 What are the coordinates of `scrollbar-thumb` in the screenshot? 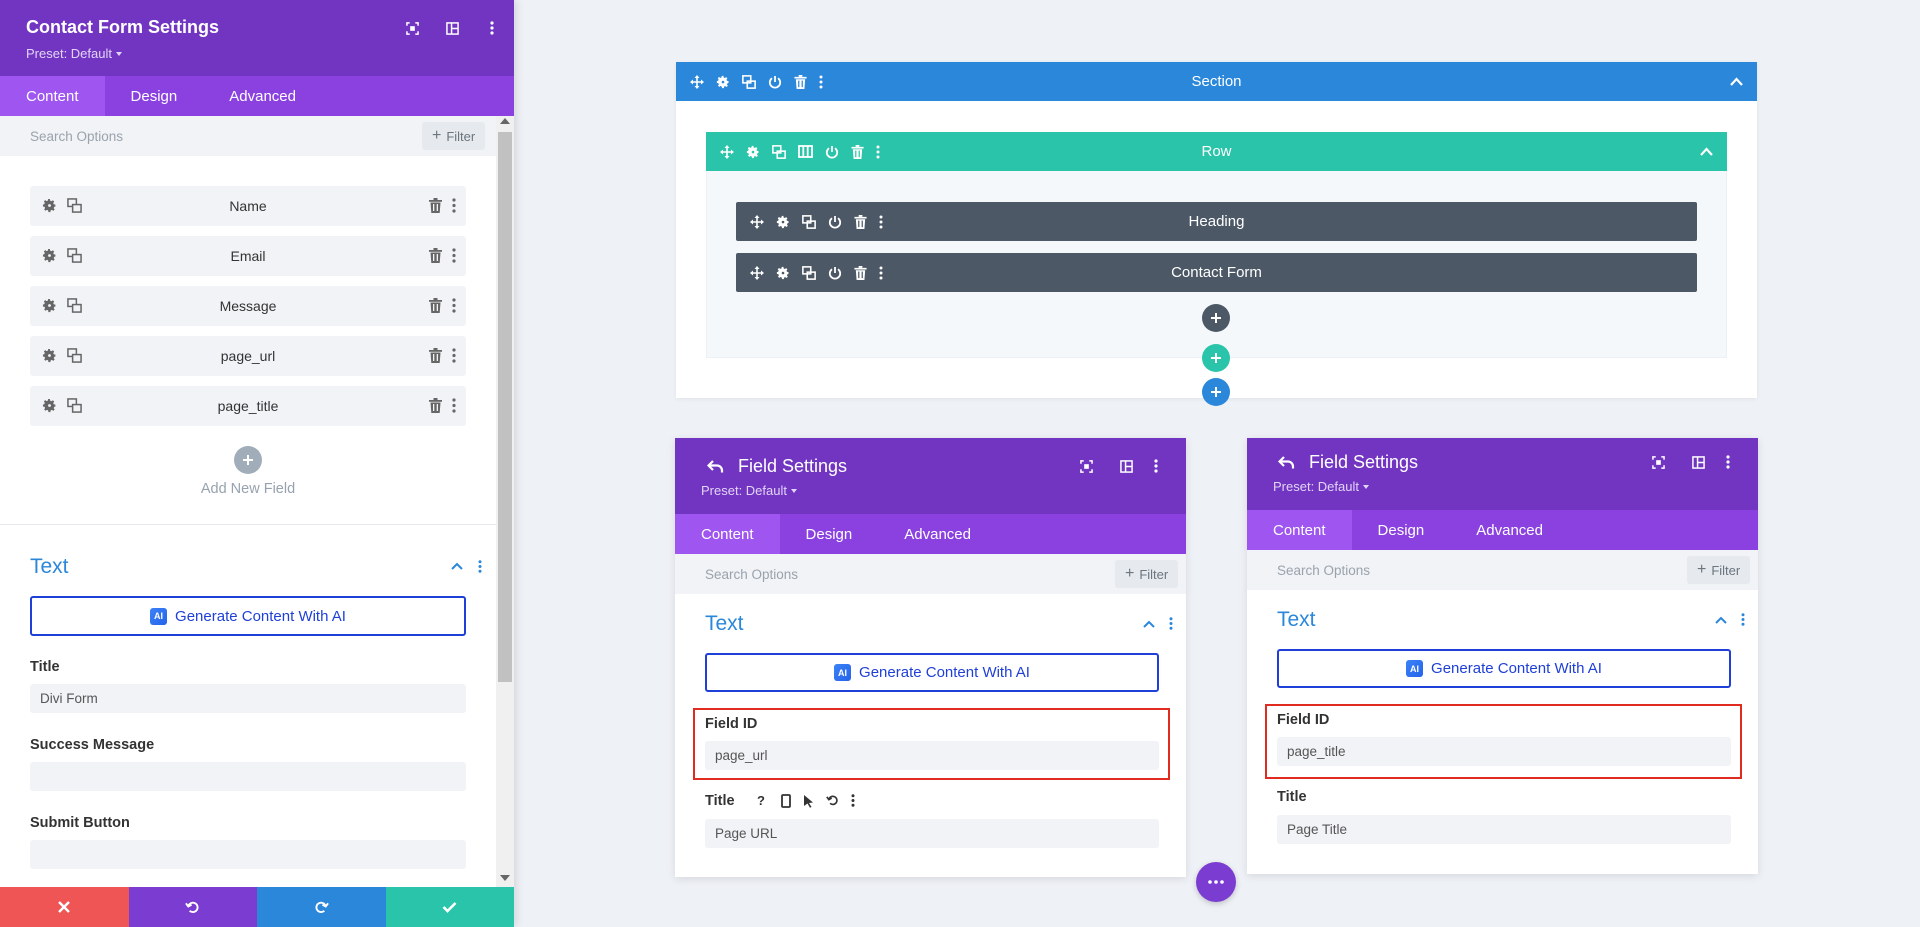 It's located at (505, 407).